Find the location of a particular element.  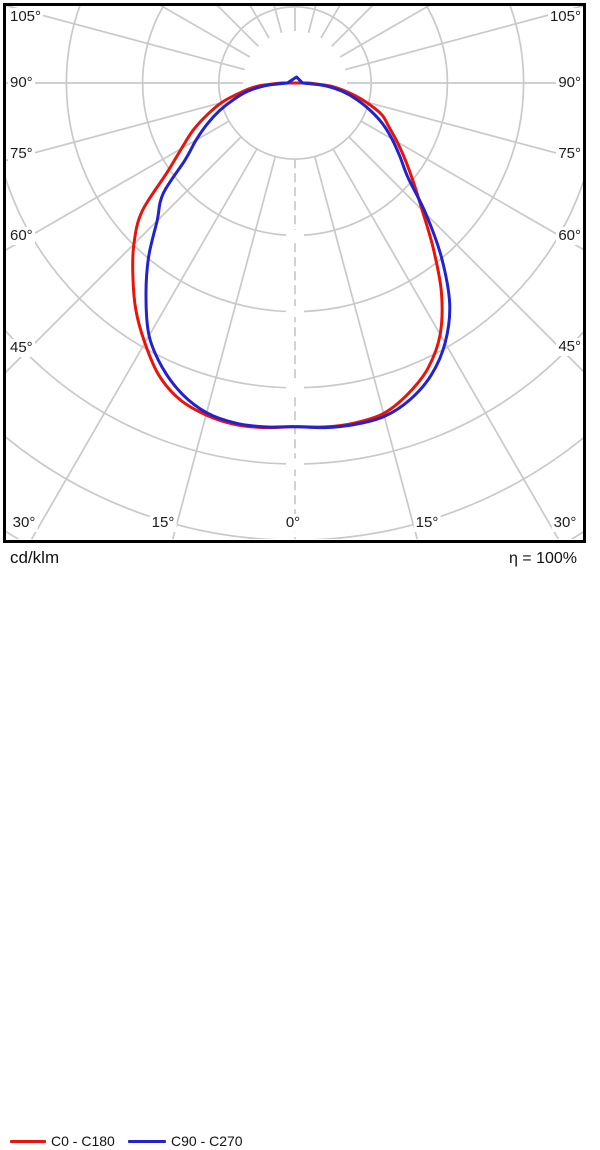

gamma-label-bottom-15L: 15° is located at coordinates (163, 523).